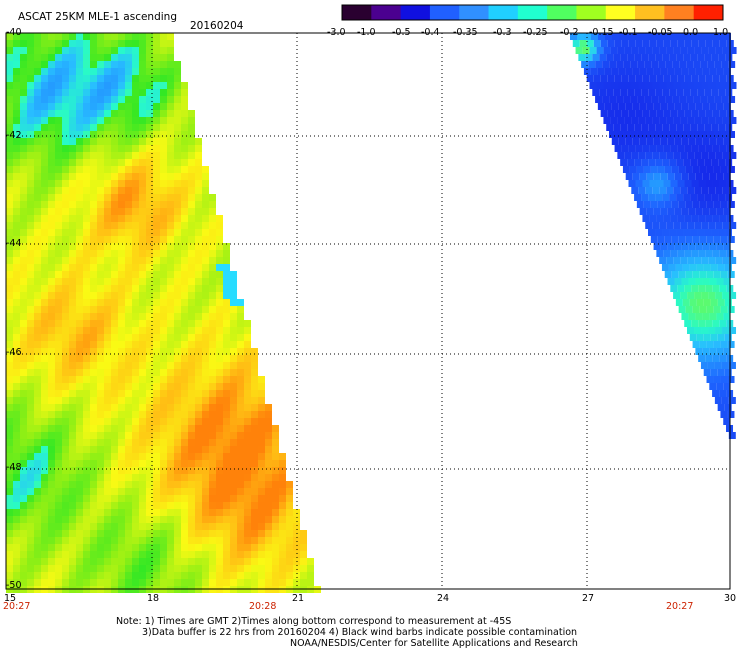 The image size is (740, 650). Describe the element at coordinates (10, 598) in the screenshot. I see `lon-label: 15` at that location.